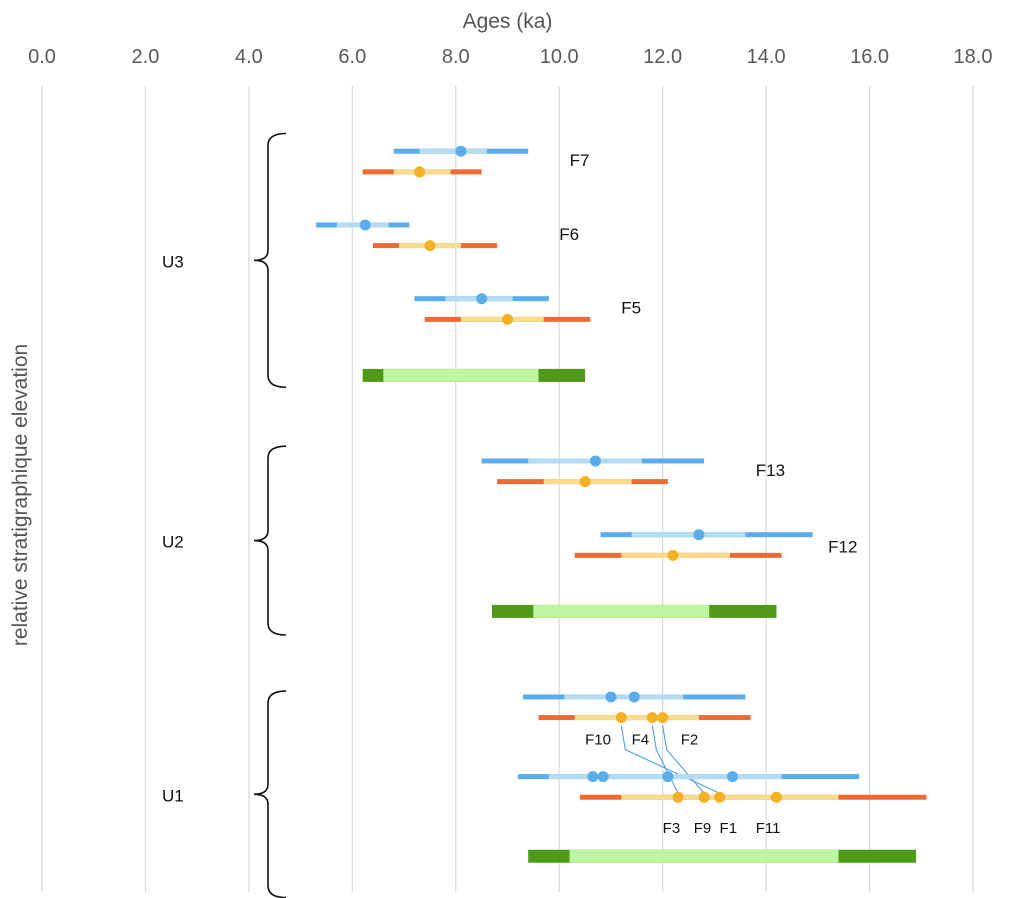  Describe the element at coordinates (42, 57) in the screenshot. I see `x-tick-label: 0.0` at that location.